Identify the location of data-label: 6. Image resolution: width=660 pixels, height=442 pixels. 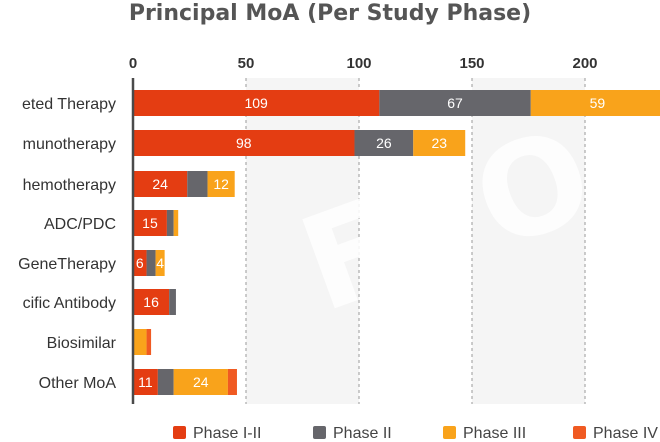
(140, 263).